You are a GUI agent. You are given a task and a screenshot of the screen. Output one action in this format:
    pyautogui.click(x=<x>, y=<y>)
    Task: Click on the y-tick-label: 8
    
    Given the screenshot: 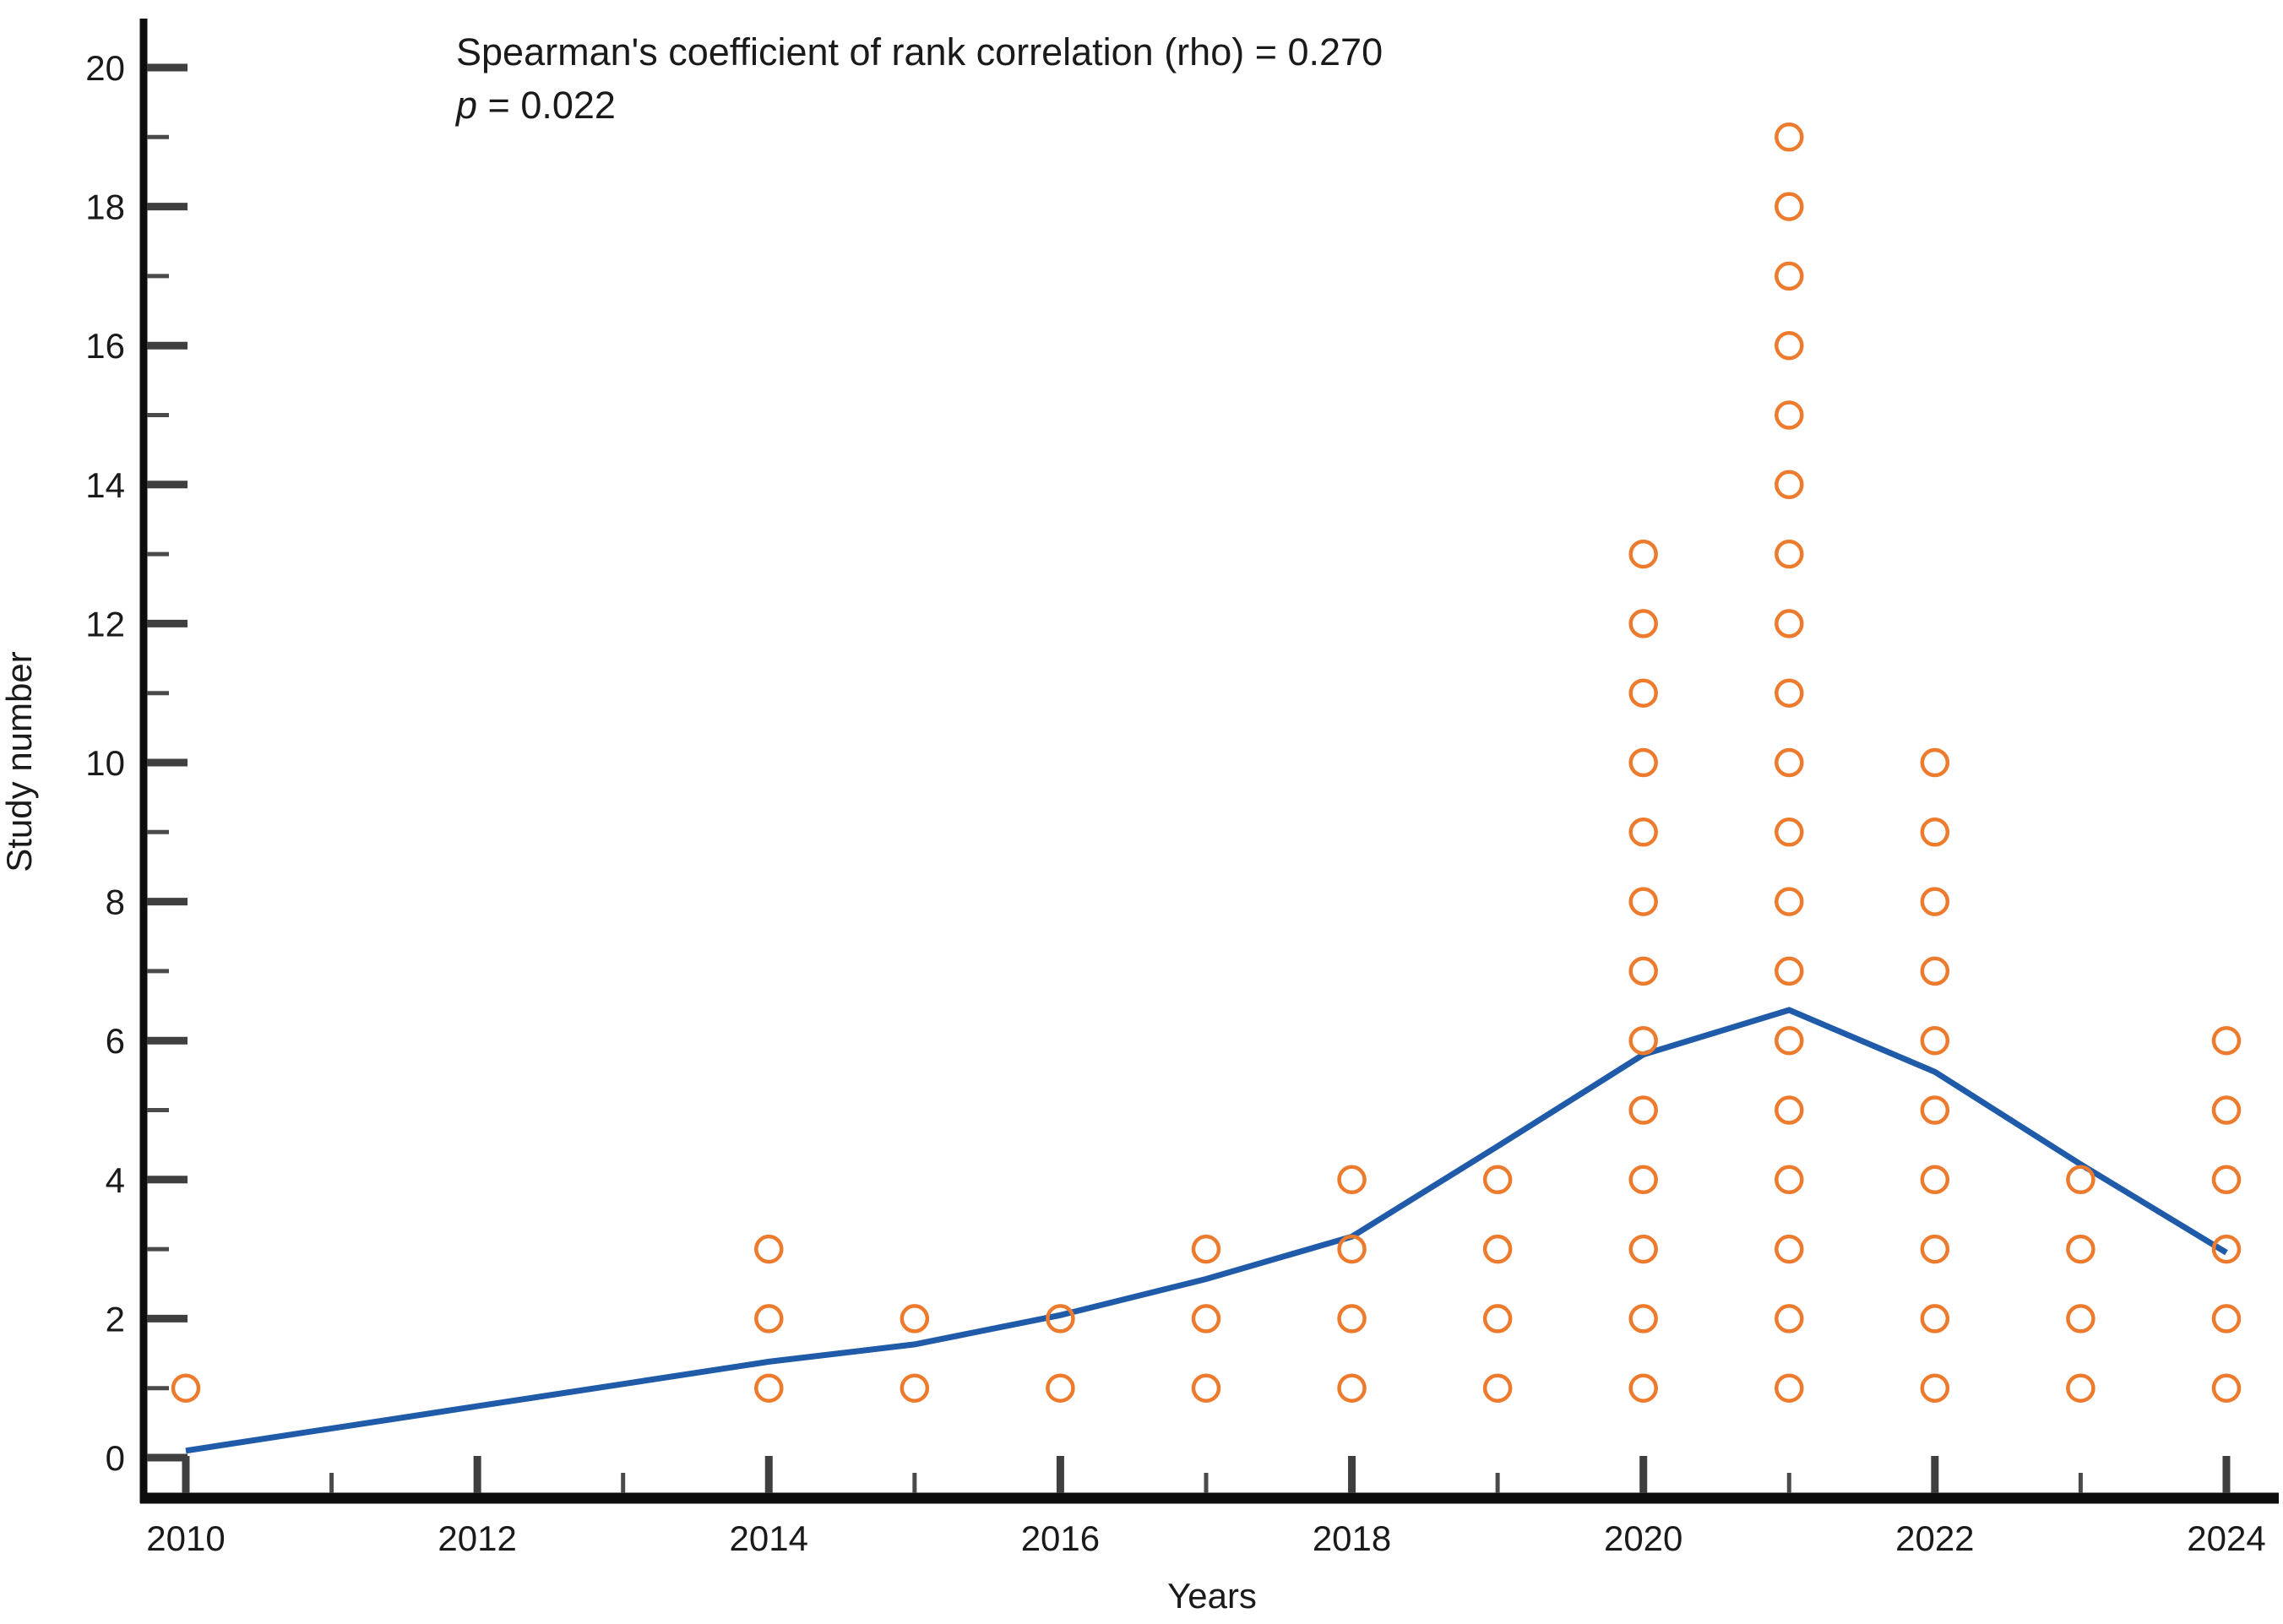 What is the action you would take?
    pyautogui.click(x=115, y=902)
    